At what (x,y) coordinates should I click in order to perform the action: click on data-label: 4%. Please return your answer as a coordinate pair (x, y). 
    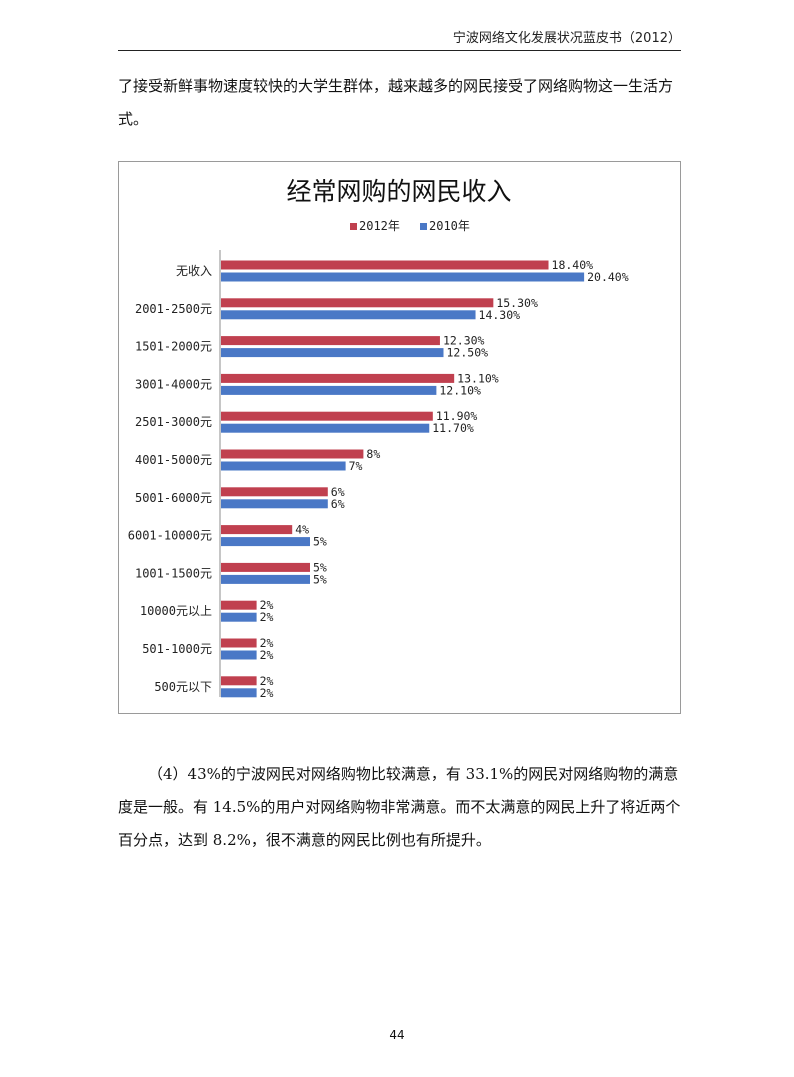
    Looking at the image, I should click on (302, 530).